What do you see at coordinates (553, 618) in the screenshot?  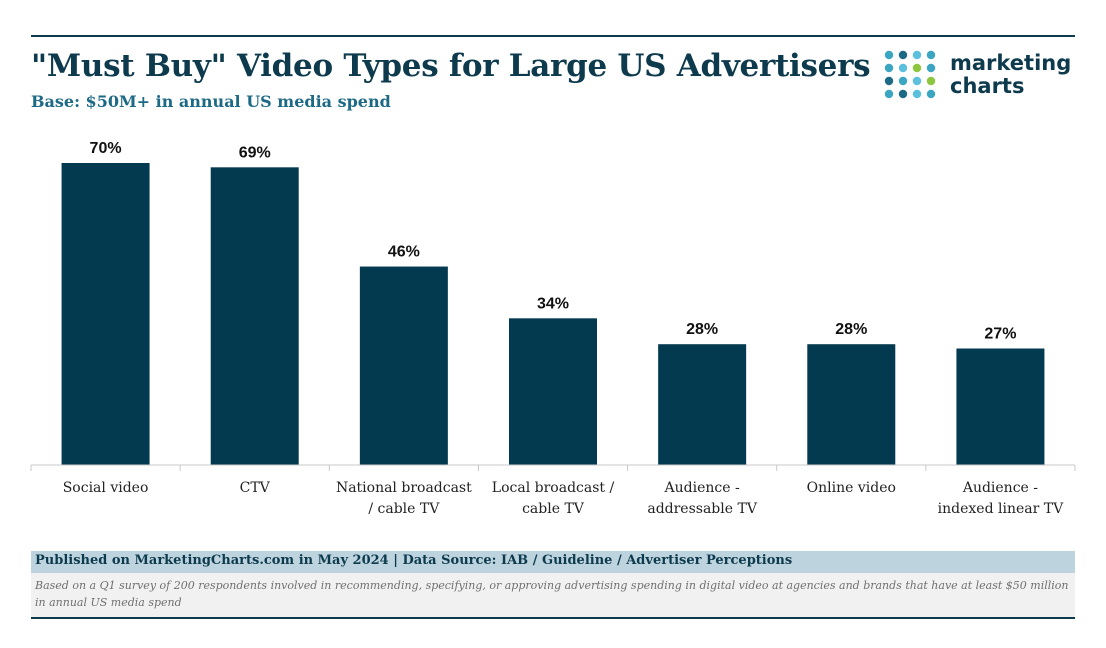 I see `bottom-rule` at bounding box center [553, 618].